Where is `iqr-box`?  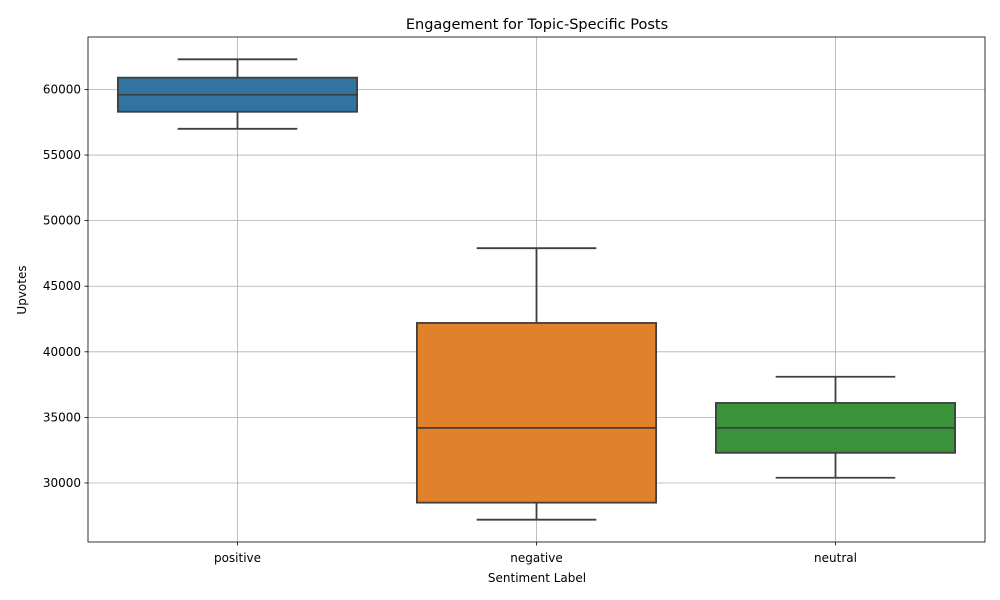
iqr-box is located at coordinates (536, 413).